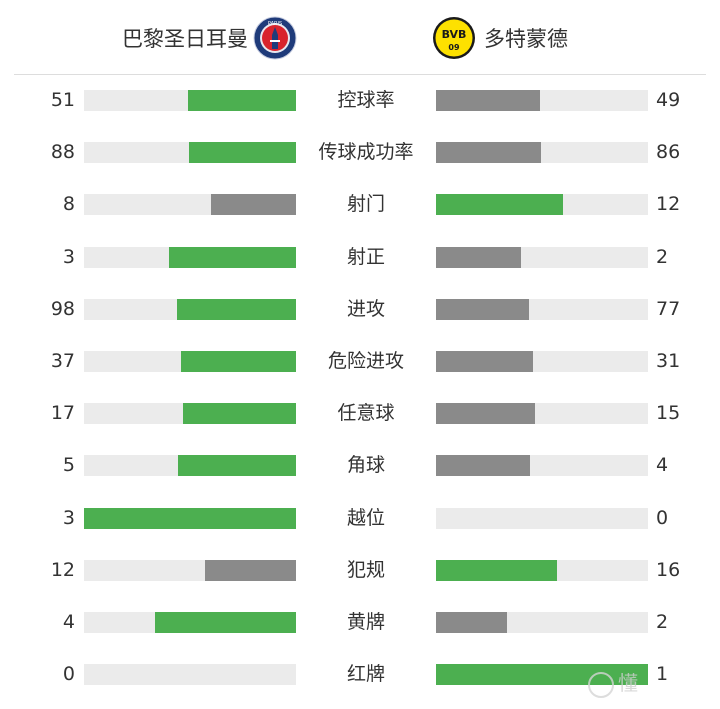 This screenshot has height=709, width=720. What do you see at coordinates (366, 413) in the screenshot?
I see `stat-label: 任意球` at bounding box center [366, 413].